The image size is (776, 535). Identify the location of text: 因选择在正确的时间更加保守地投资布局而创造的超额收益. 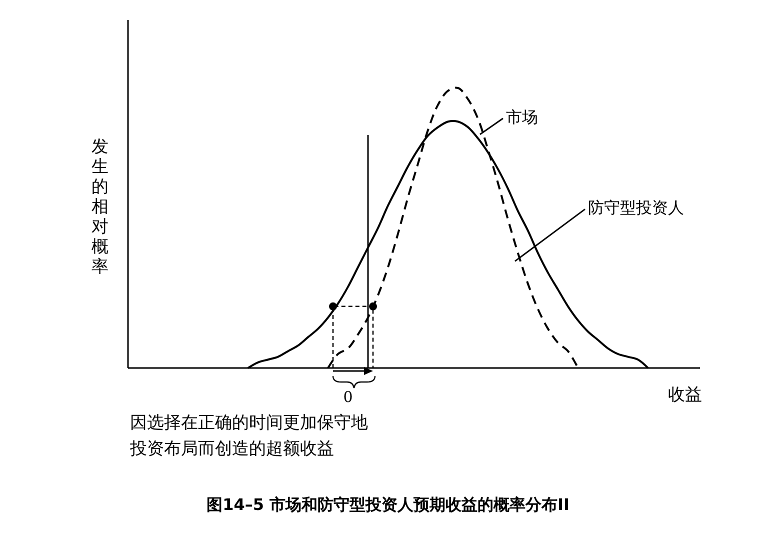
(248, 436).